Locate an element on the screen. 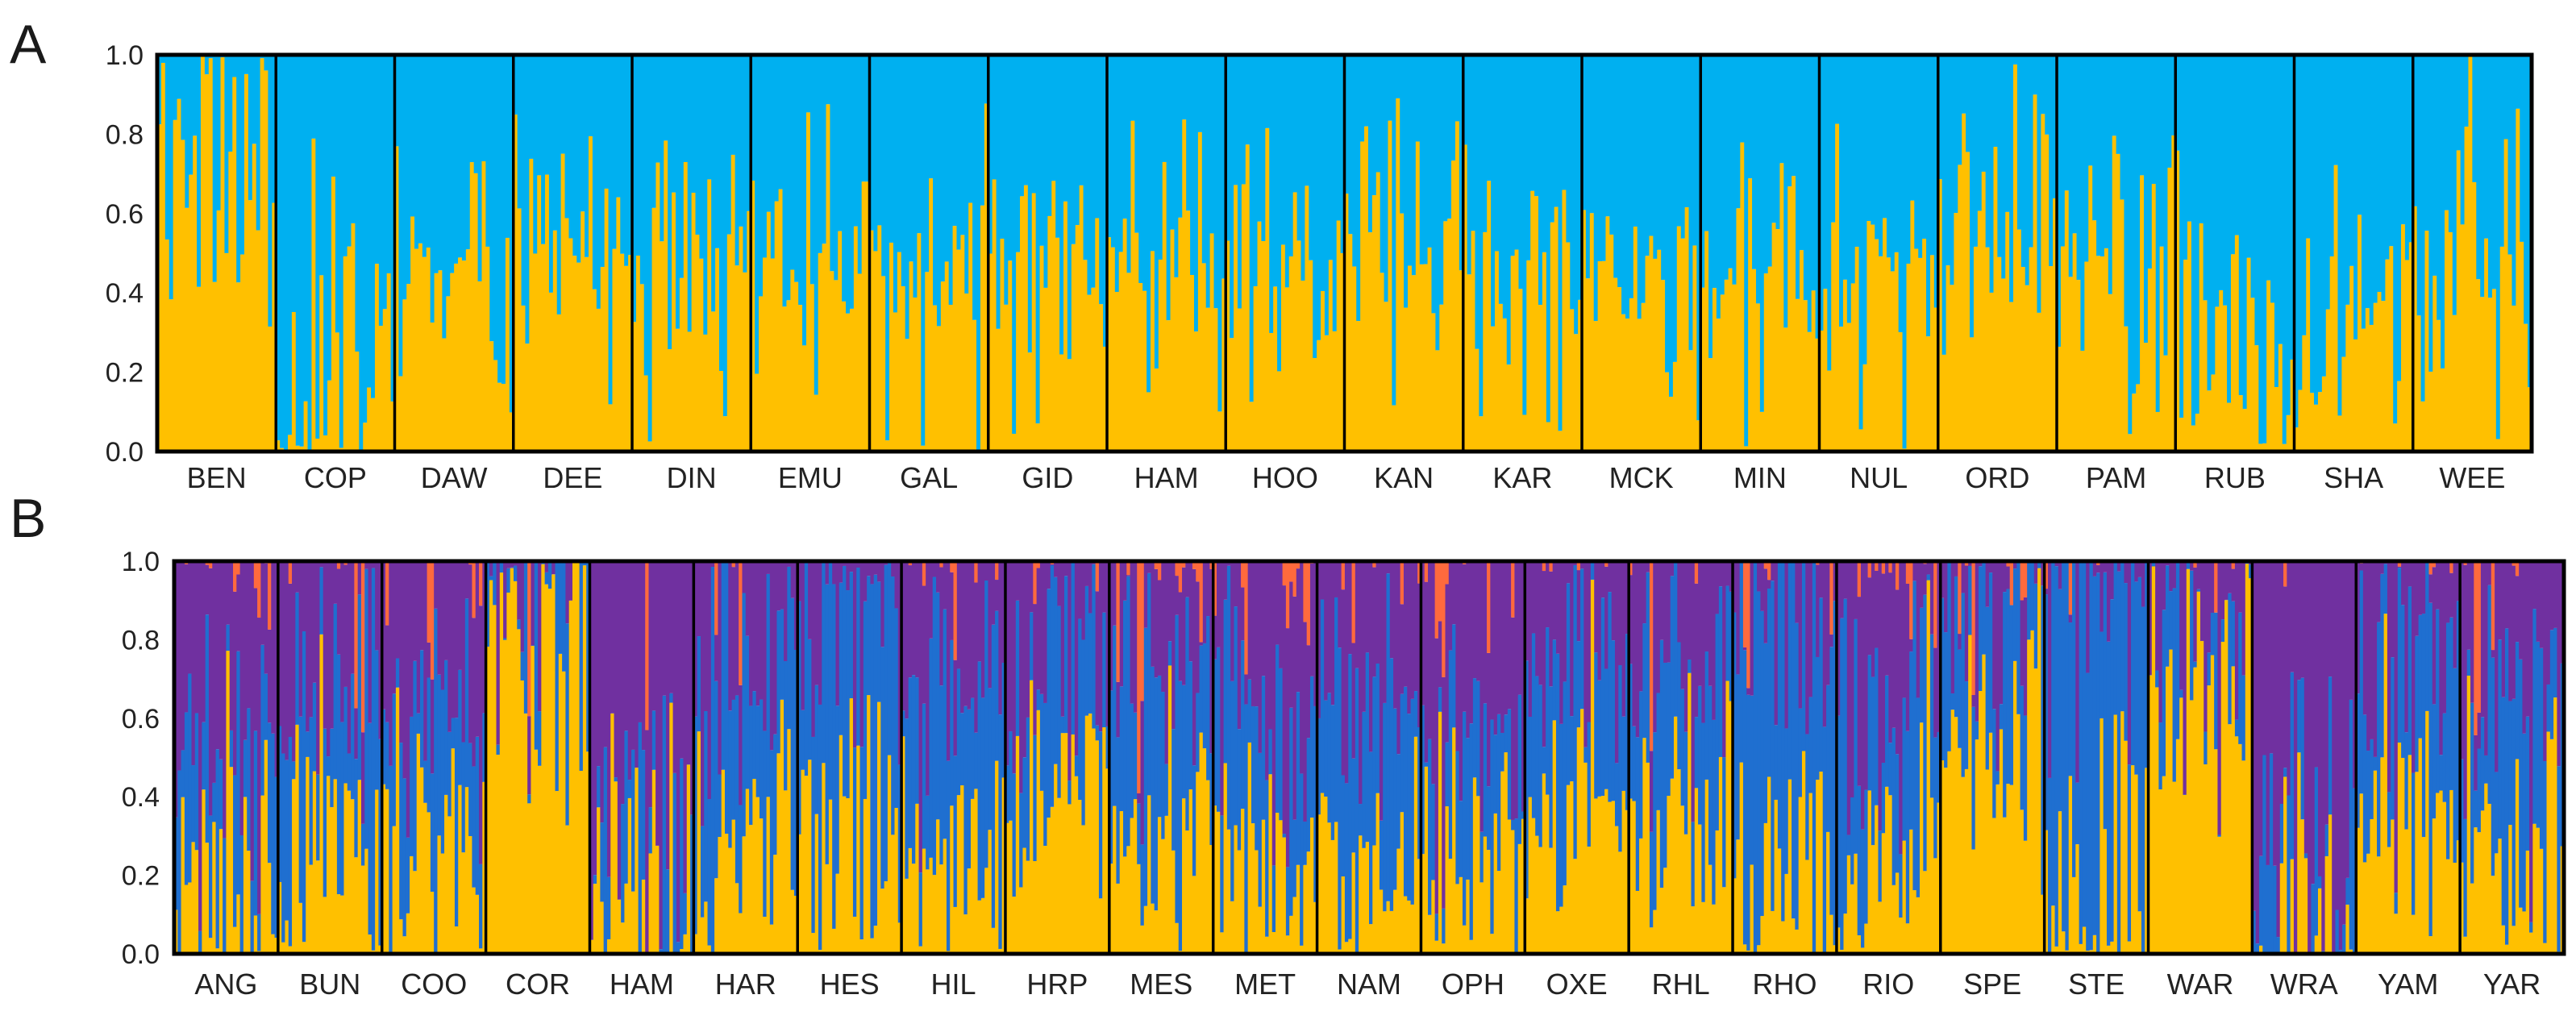 The height and width of the screenshot is (1028, 2576). population-dee-bars is located at coordinates (573, 254).